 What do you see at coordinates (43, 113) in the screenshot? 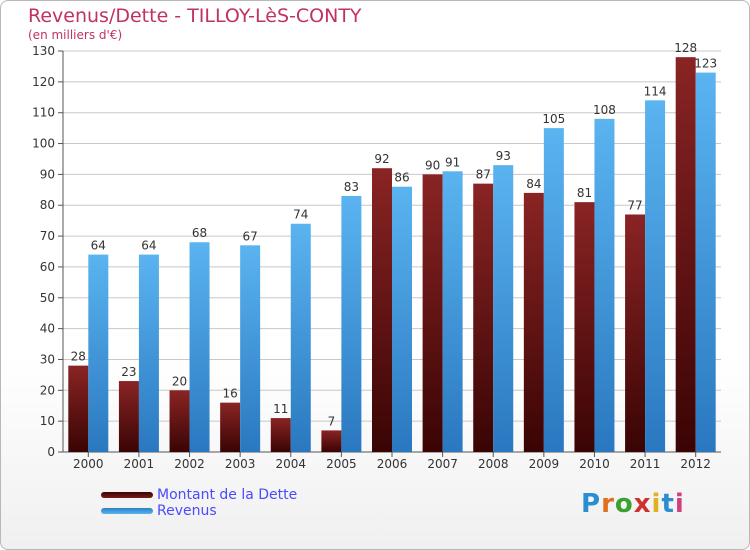
I see `y-tick-label: 110` at bounding box center [43, 113].